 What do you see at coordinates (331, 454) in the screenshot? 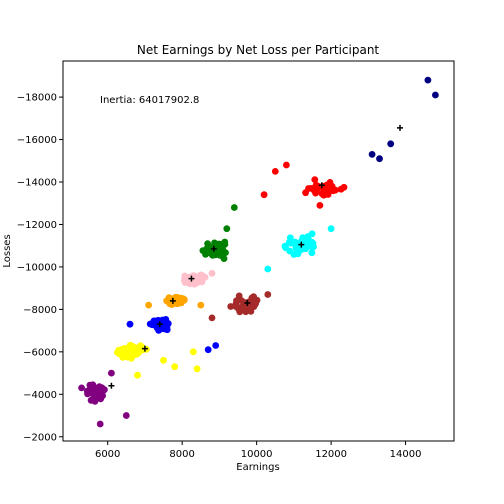
I see `x-tick-label: 12000` at bounding box center [331, 454].